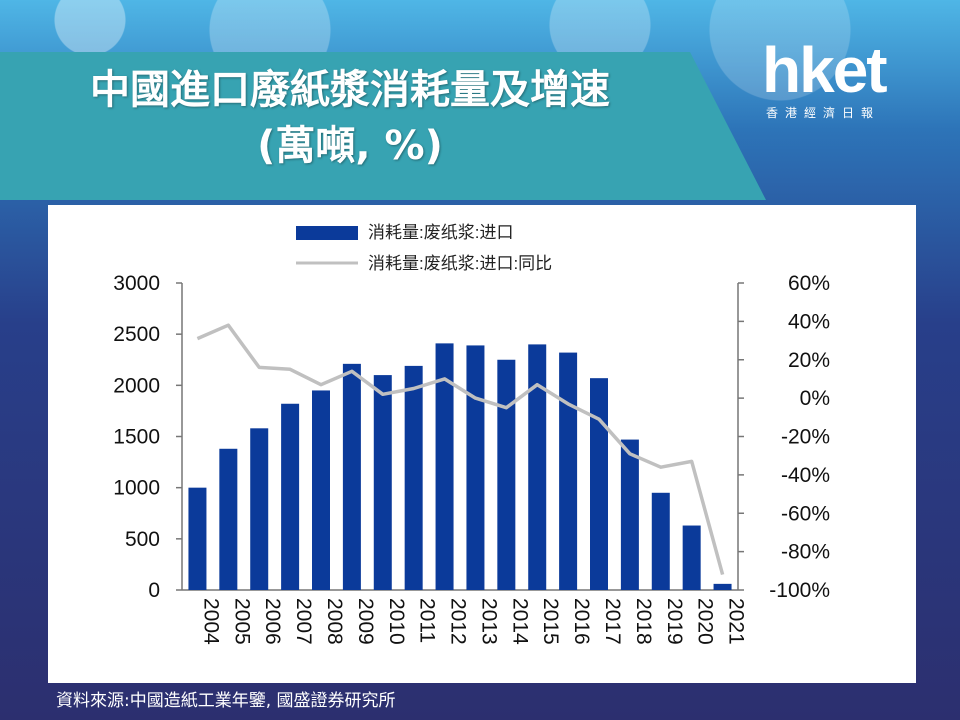 This screenshot has height=720, width=960. I want to click on bar-2008, so click(321, 490).